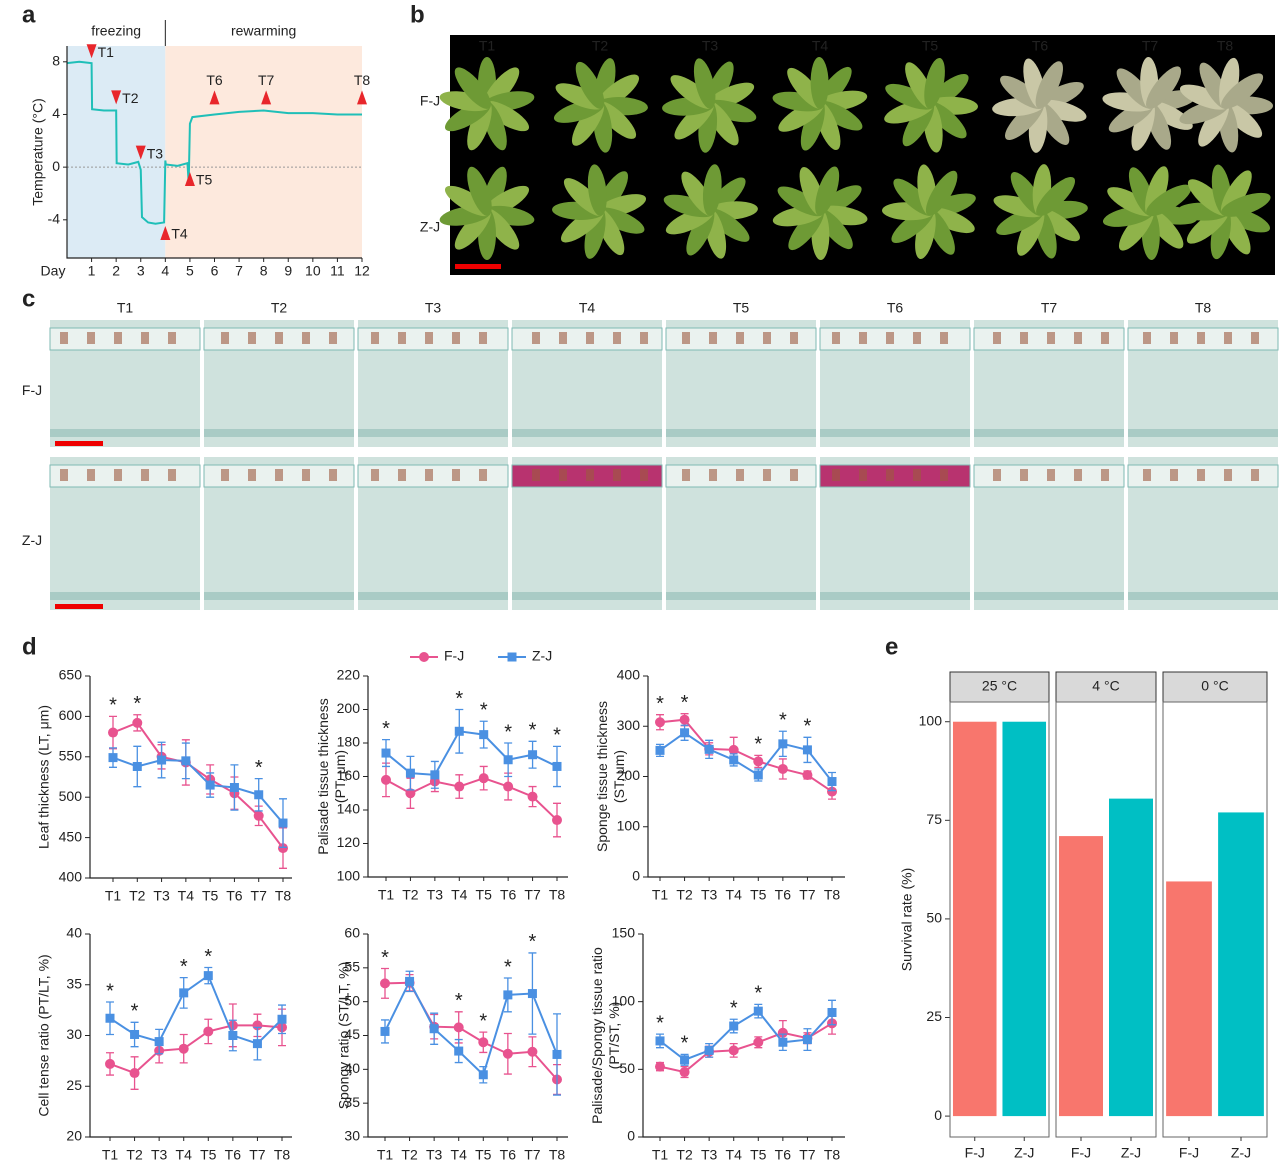  I want to click on y-tick-label: 8, so click(56, 61).